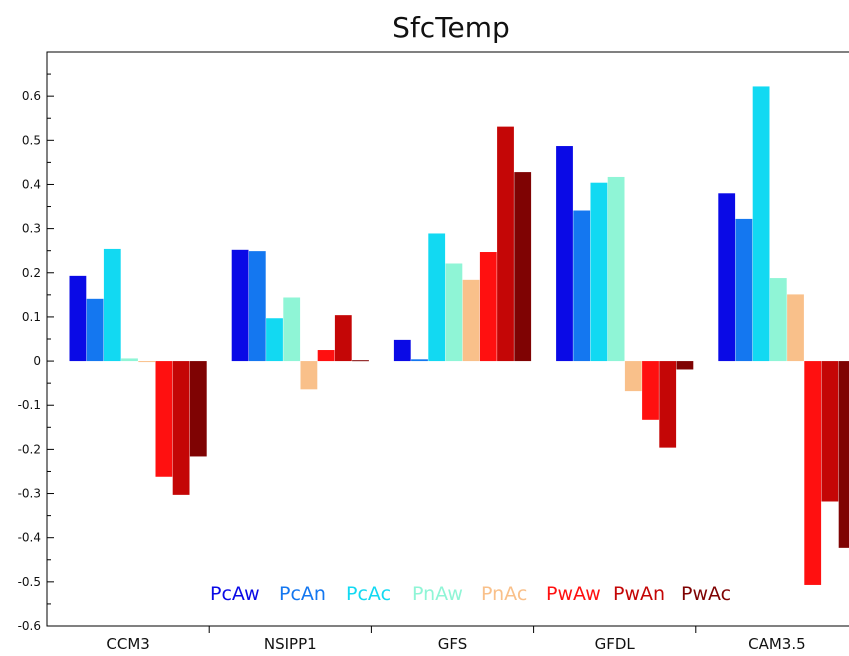  Describe the element at coordinates (31, 229) in the screenshot. I see `y-tick-label: 0.3` at that location.